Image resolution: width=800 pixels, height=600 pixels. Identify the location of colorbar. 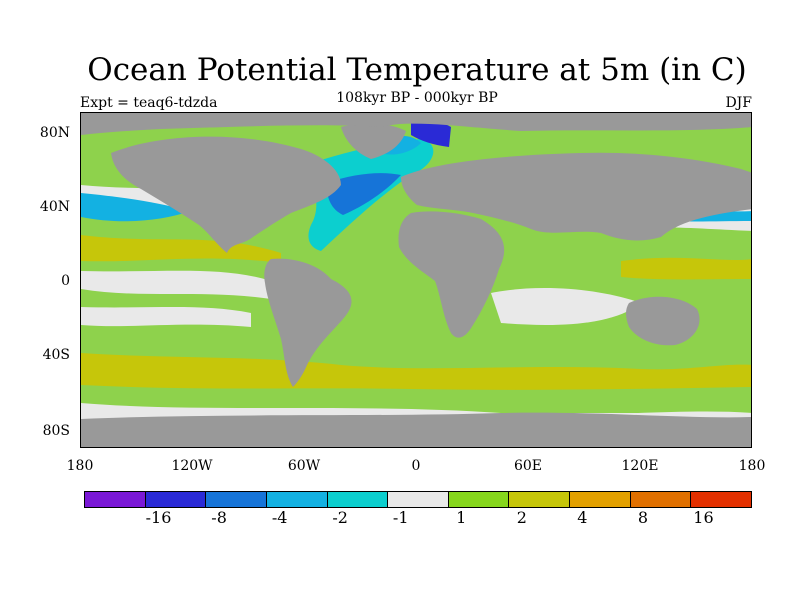
(418, 499).